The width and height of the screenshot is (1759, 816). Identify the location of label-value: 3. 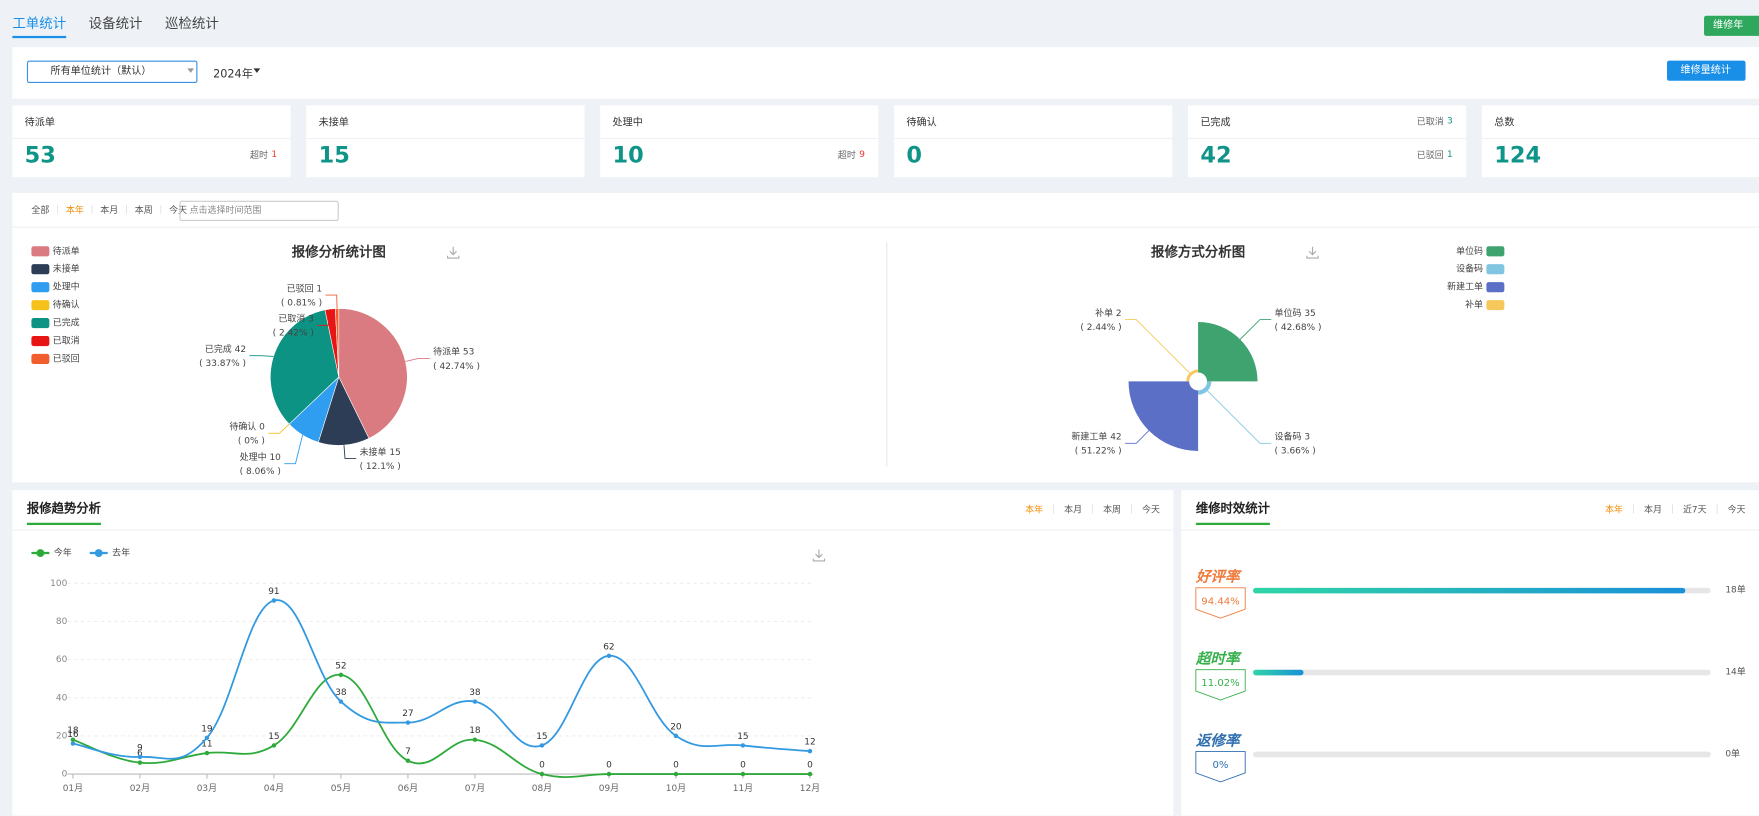
(1307, 437).